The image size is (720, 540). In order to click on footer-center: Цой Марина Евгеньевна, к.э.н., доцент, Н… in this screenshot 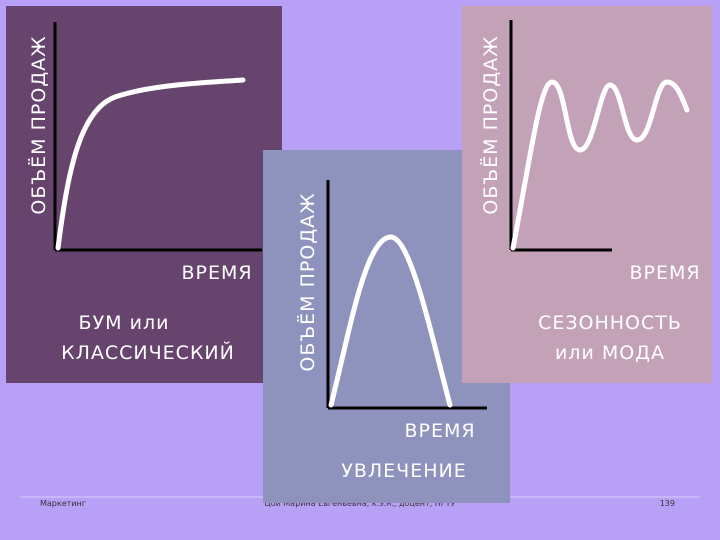, I will do `click(360, 503)`.